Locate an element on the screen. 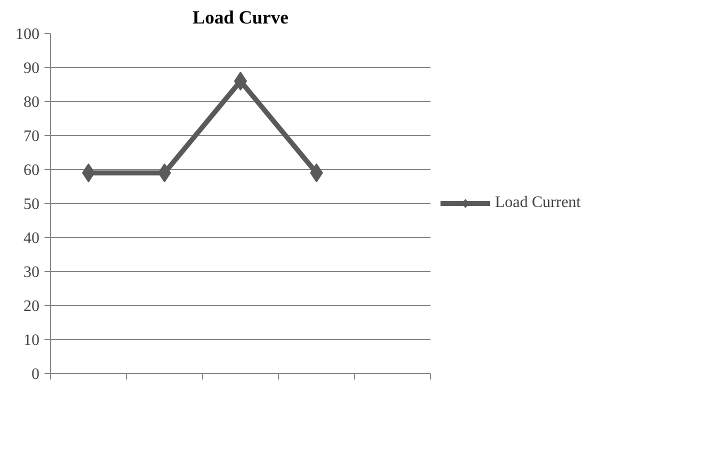 The height and width of the screenshot is (466, 715). y-tick-label: 20 is located at coordinates (32, 306).